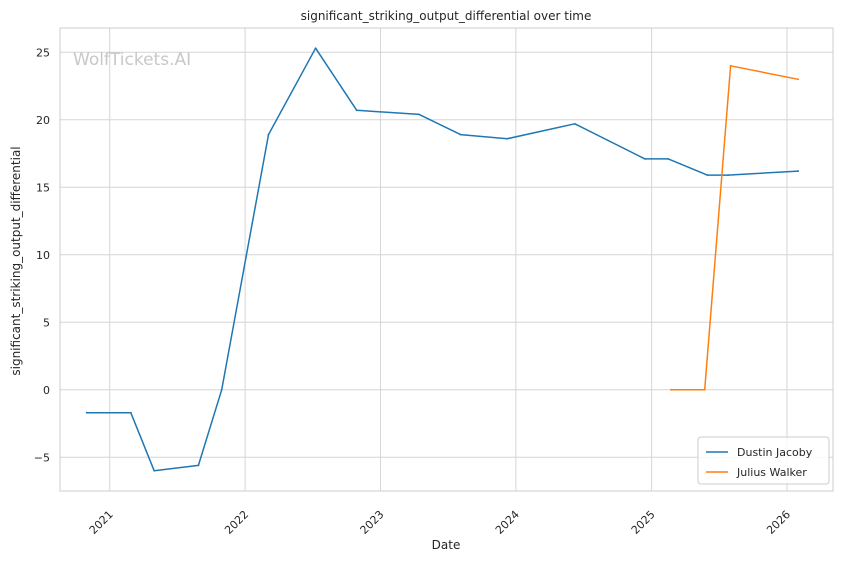 This screenshot has height=561, width=843. I want to click on y-tick-label: −5, so click(42, 457).